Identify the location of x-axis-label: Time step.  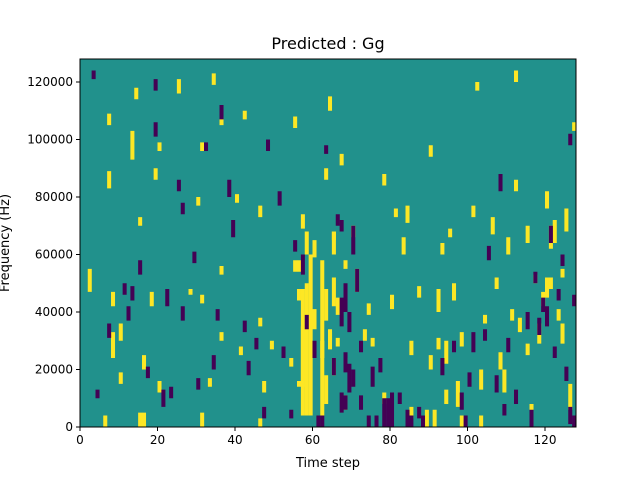
(327, 463).